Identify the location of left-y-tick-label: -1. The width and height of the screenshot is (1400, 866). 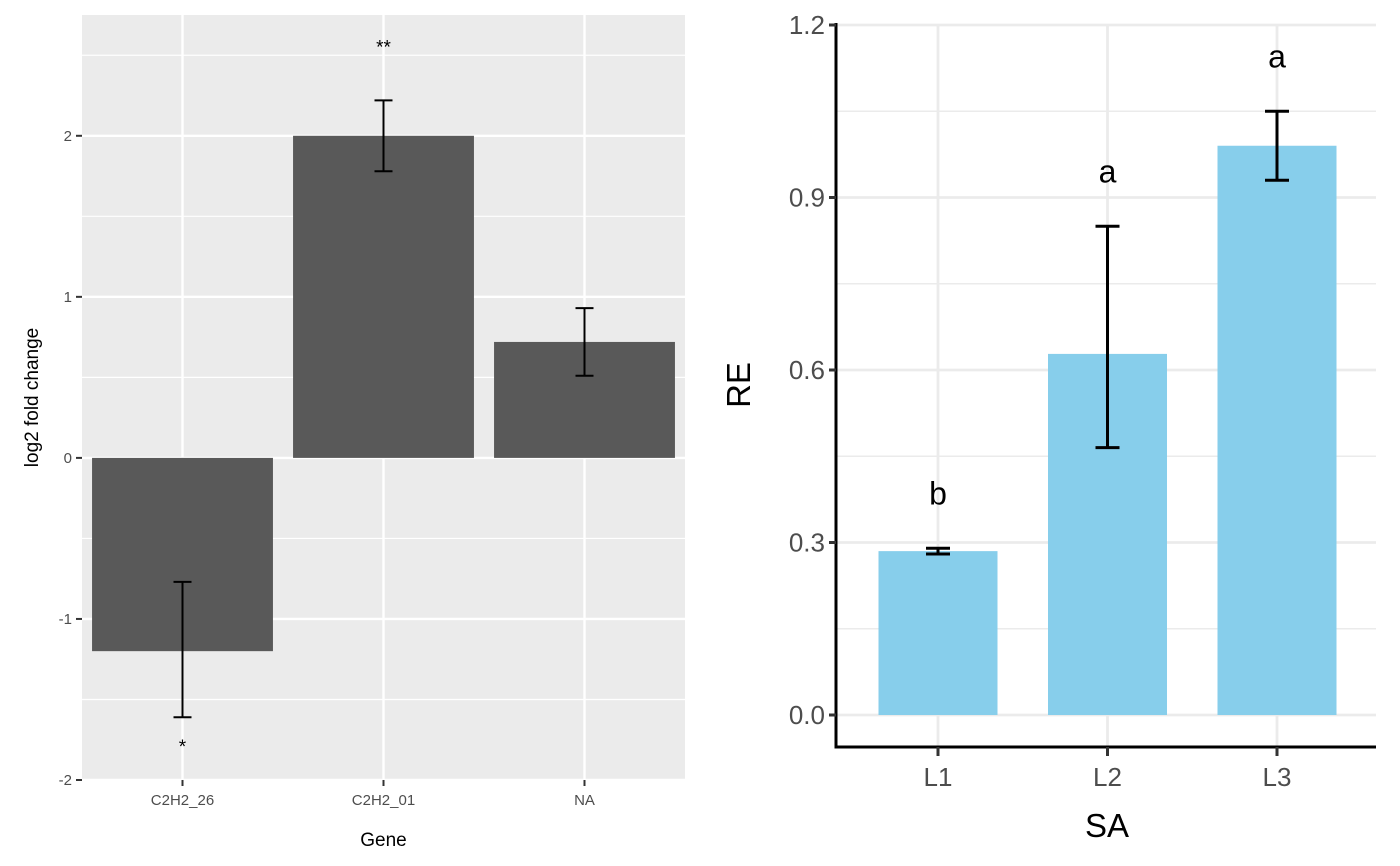
(65, 619).